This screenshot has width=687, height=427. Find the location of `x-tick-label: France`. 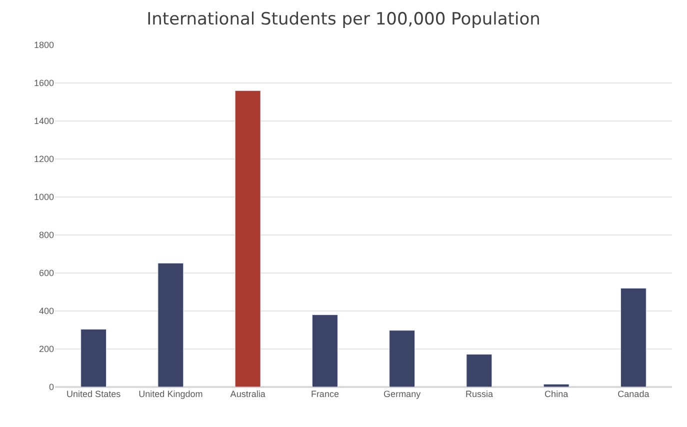

x-tick-label: France is located at coordinates (324, 394).